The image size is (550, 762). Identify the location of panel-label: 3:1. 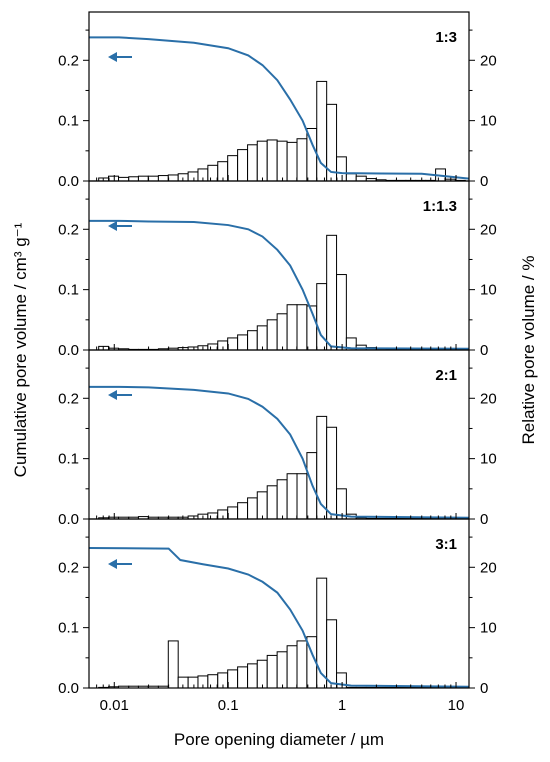
(446, 544).